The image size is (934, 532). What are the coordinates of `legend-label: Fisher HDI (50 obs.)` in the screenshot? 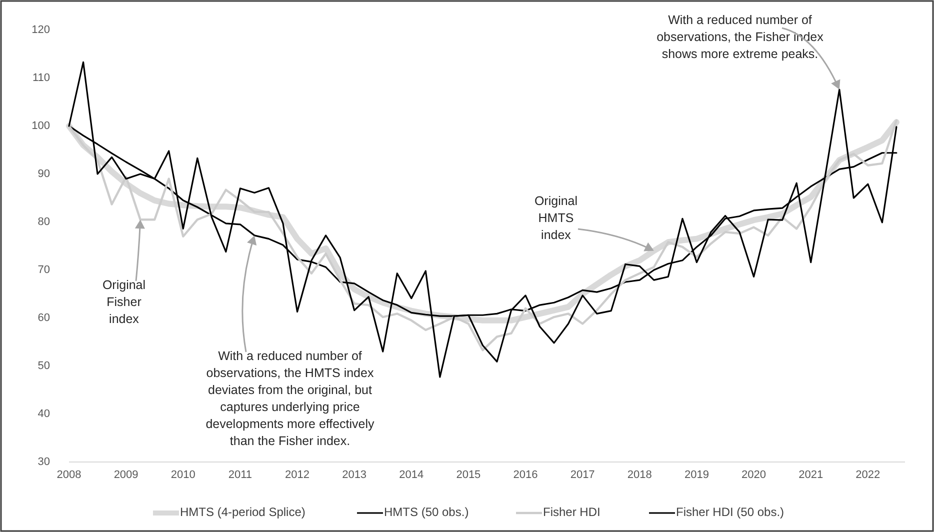 It's located at (730, 512).